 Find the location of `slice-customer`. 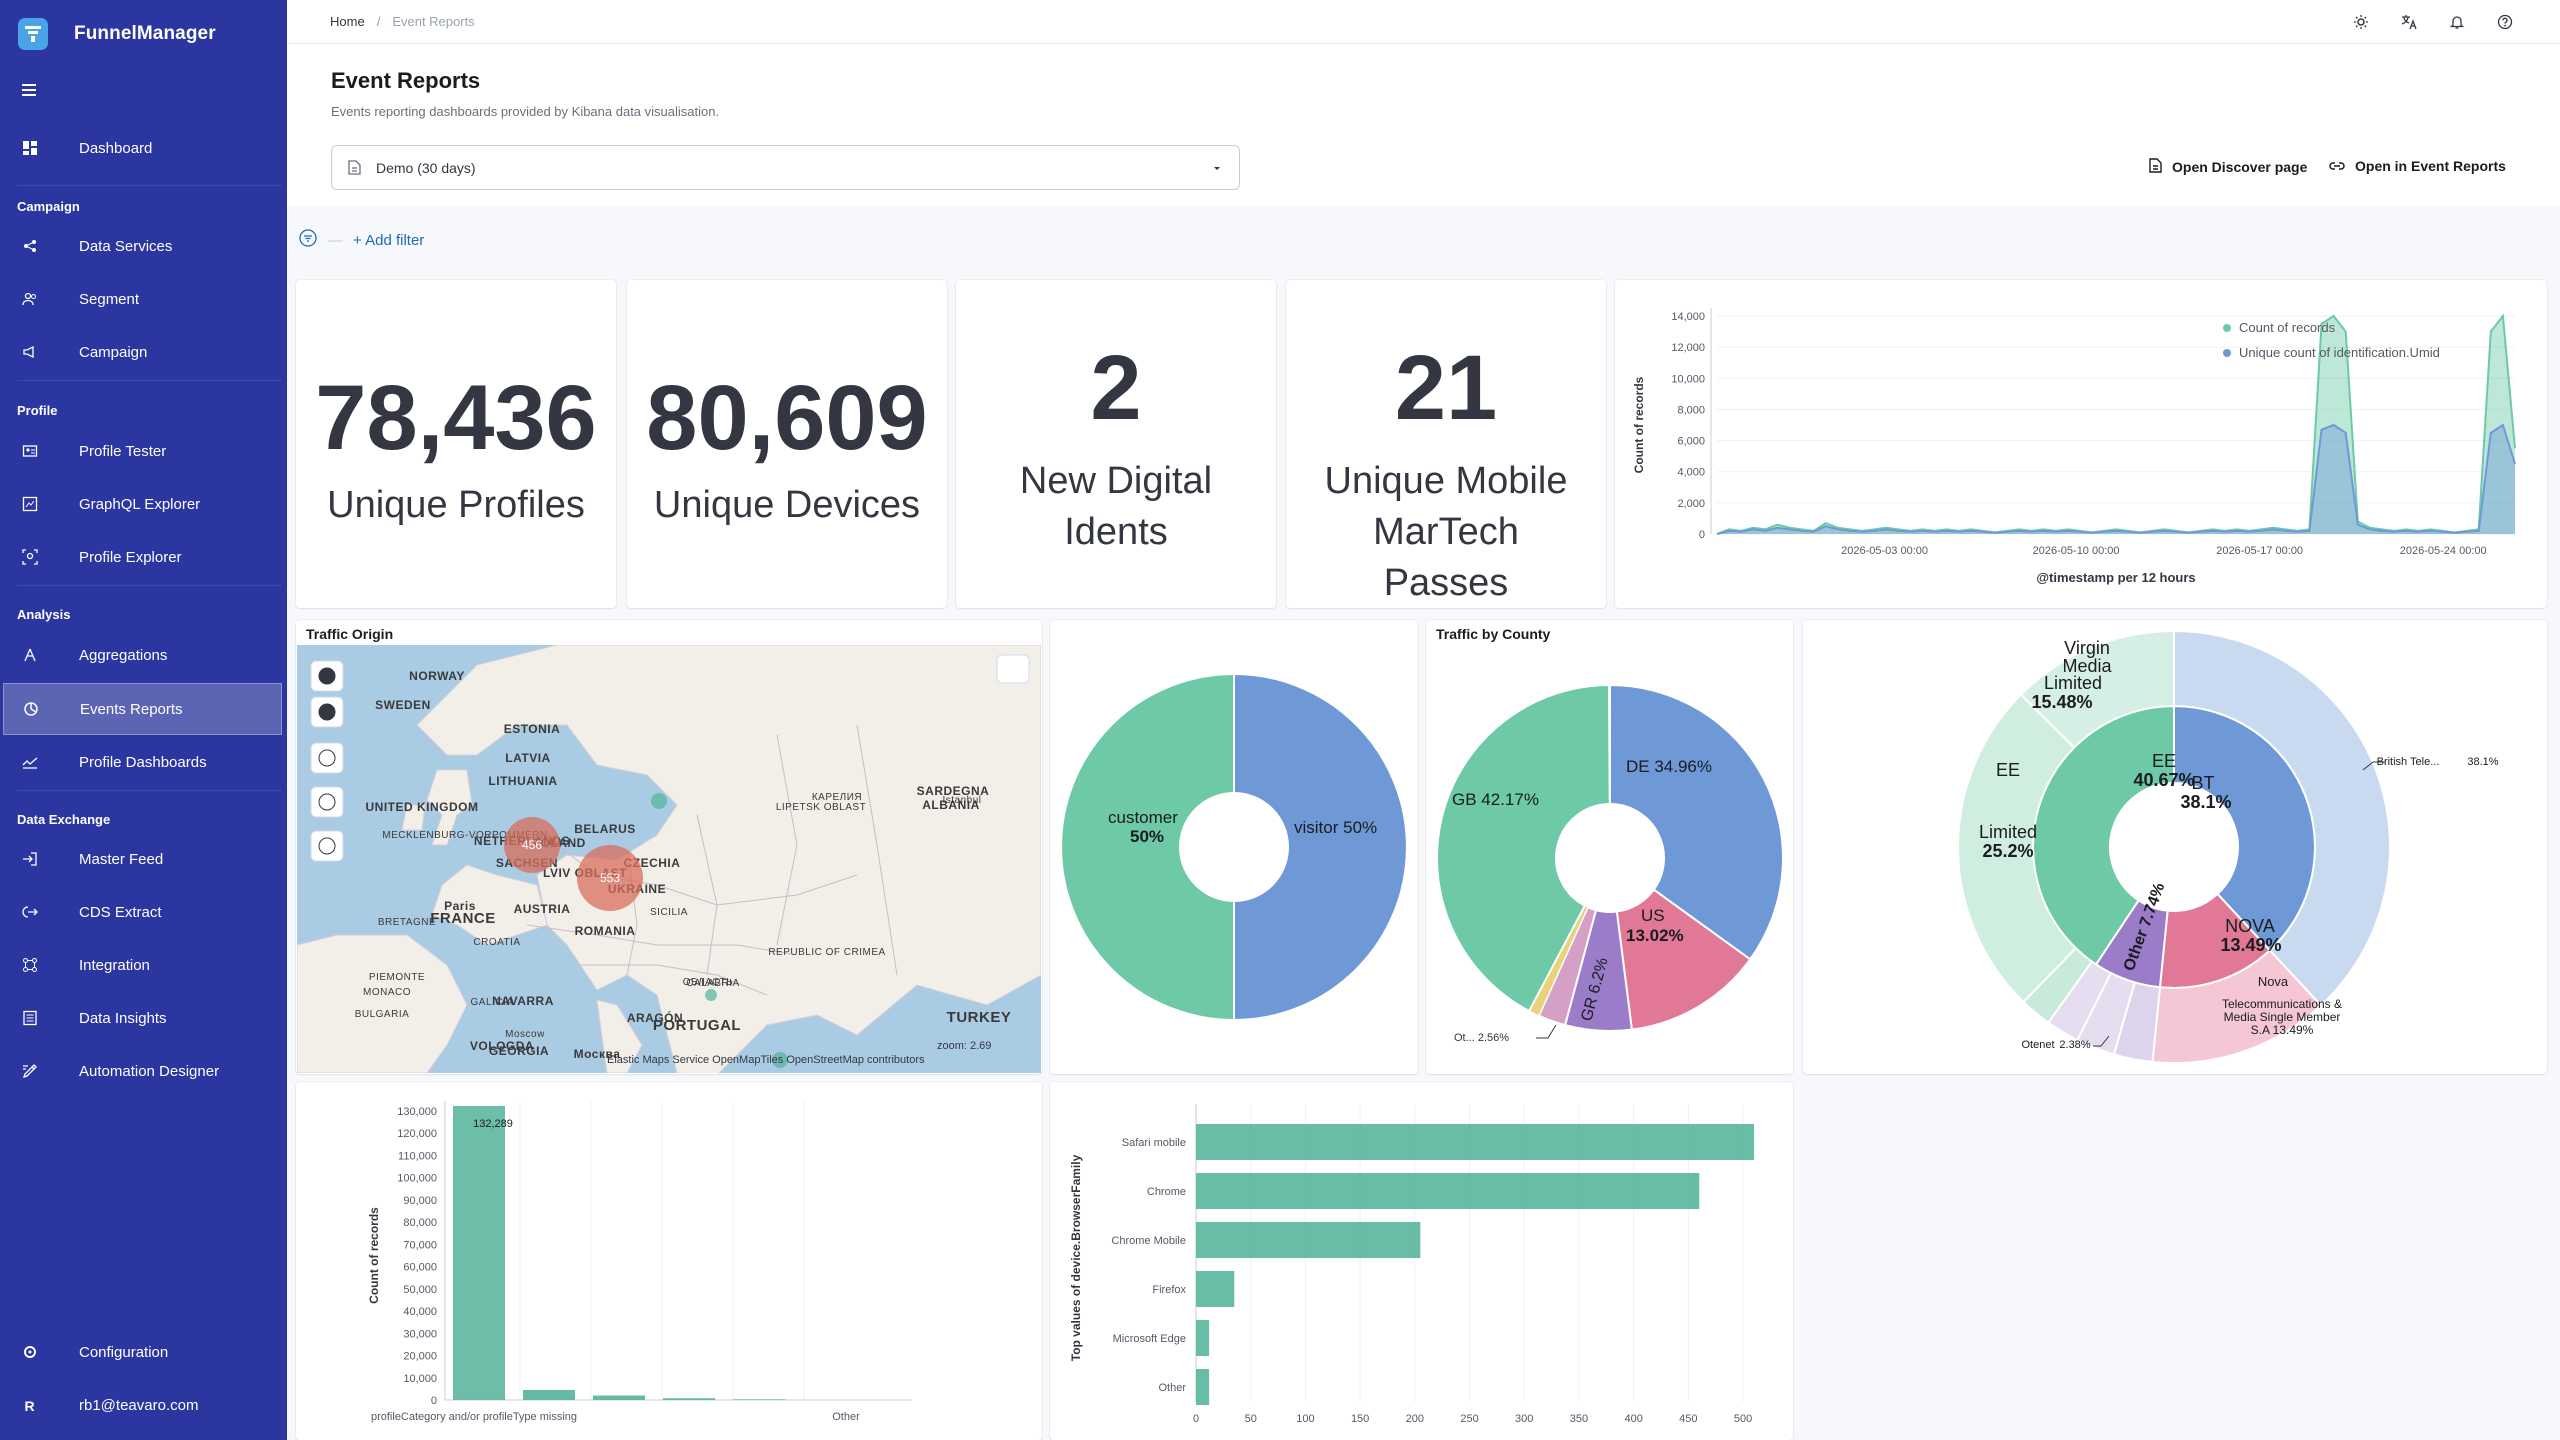

slice-customer is located at coordinates (1147, 847).